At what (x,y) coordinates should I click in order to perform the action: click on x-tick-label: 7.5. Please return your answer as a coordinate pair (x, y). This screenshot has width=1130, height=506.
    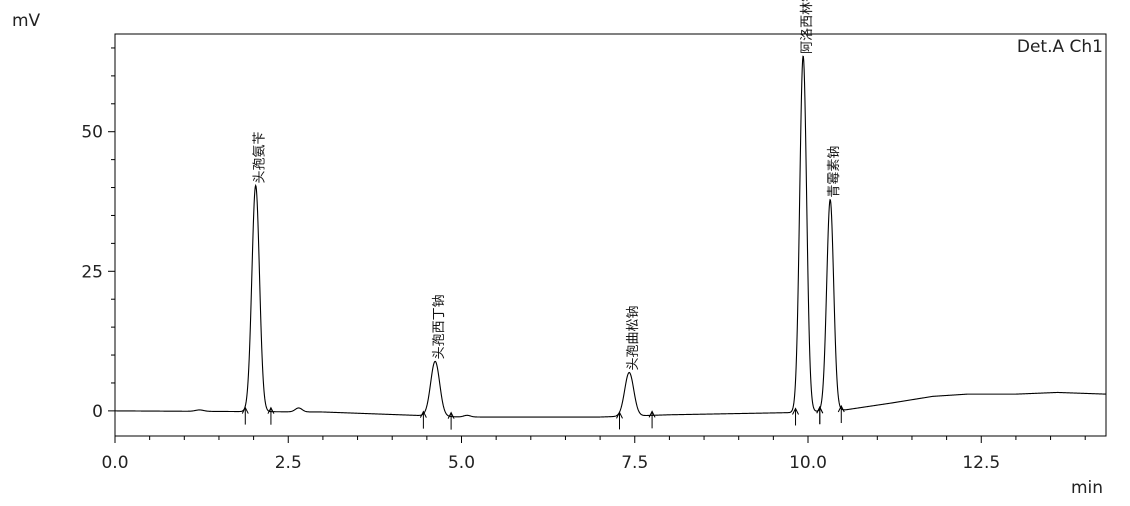
    Looking at the image, I should click on (634, 463).